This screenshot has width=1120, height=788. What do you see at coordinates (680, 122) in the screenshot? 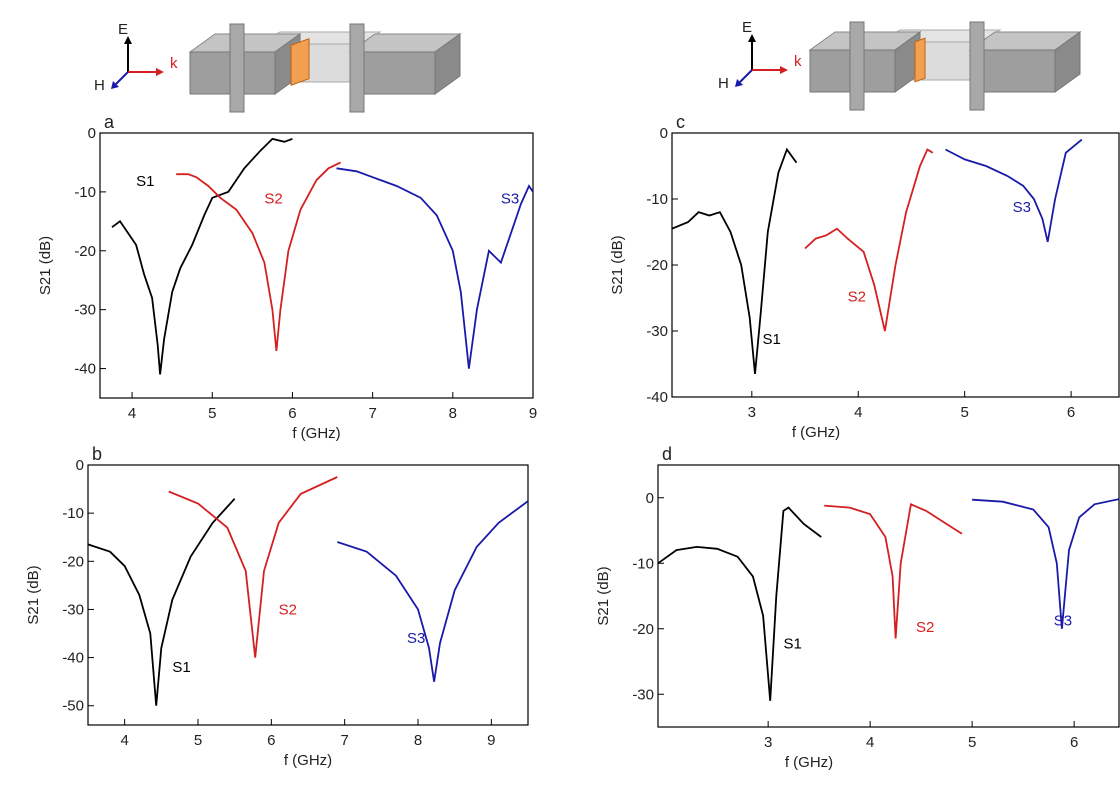
I see `panel-label: c` at bounding box center [680, 122].